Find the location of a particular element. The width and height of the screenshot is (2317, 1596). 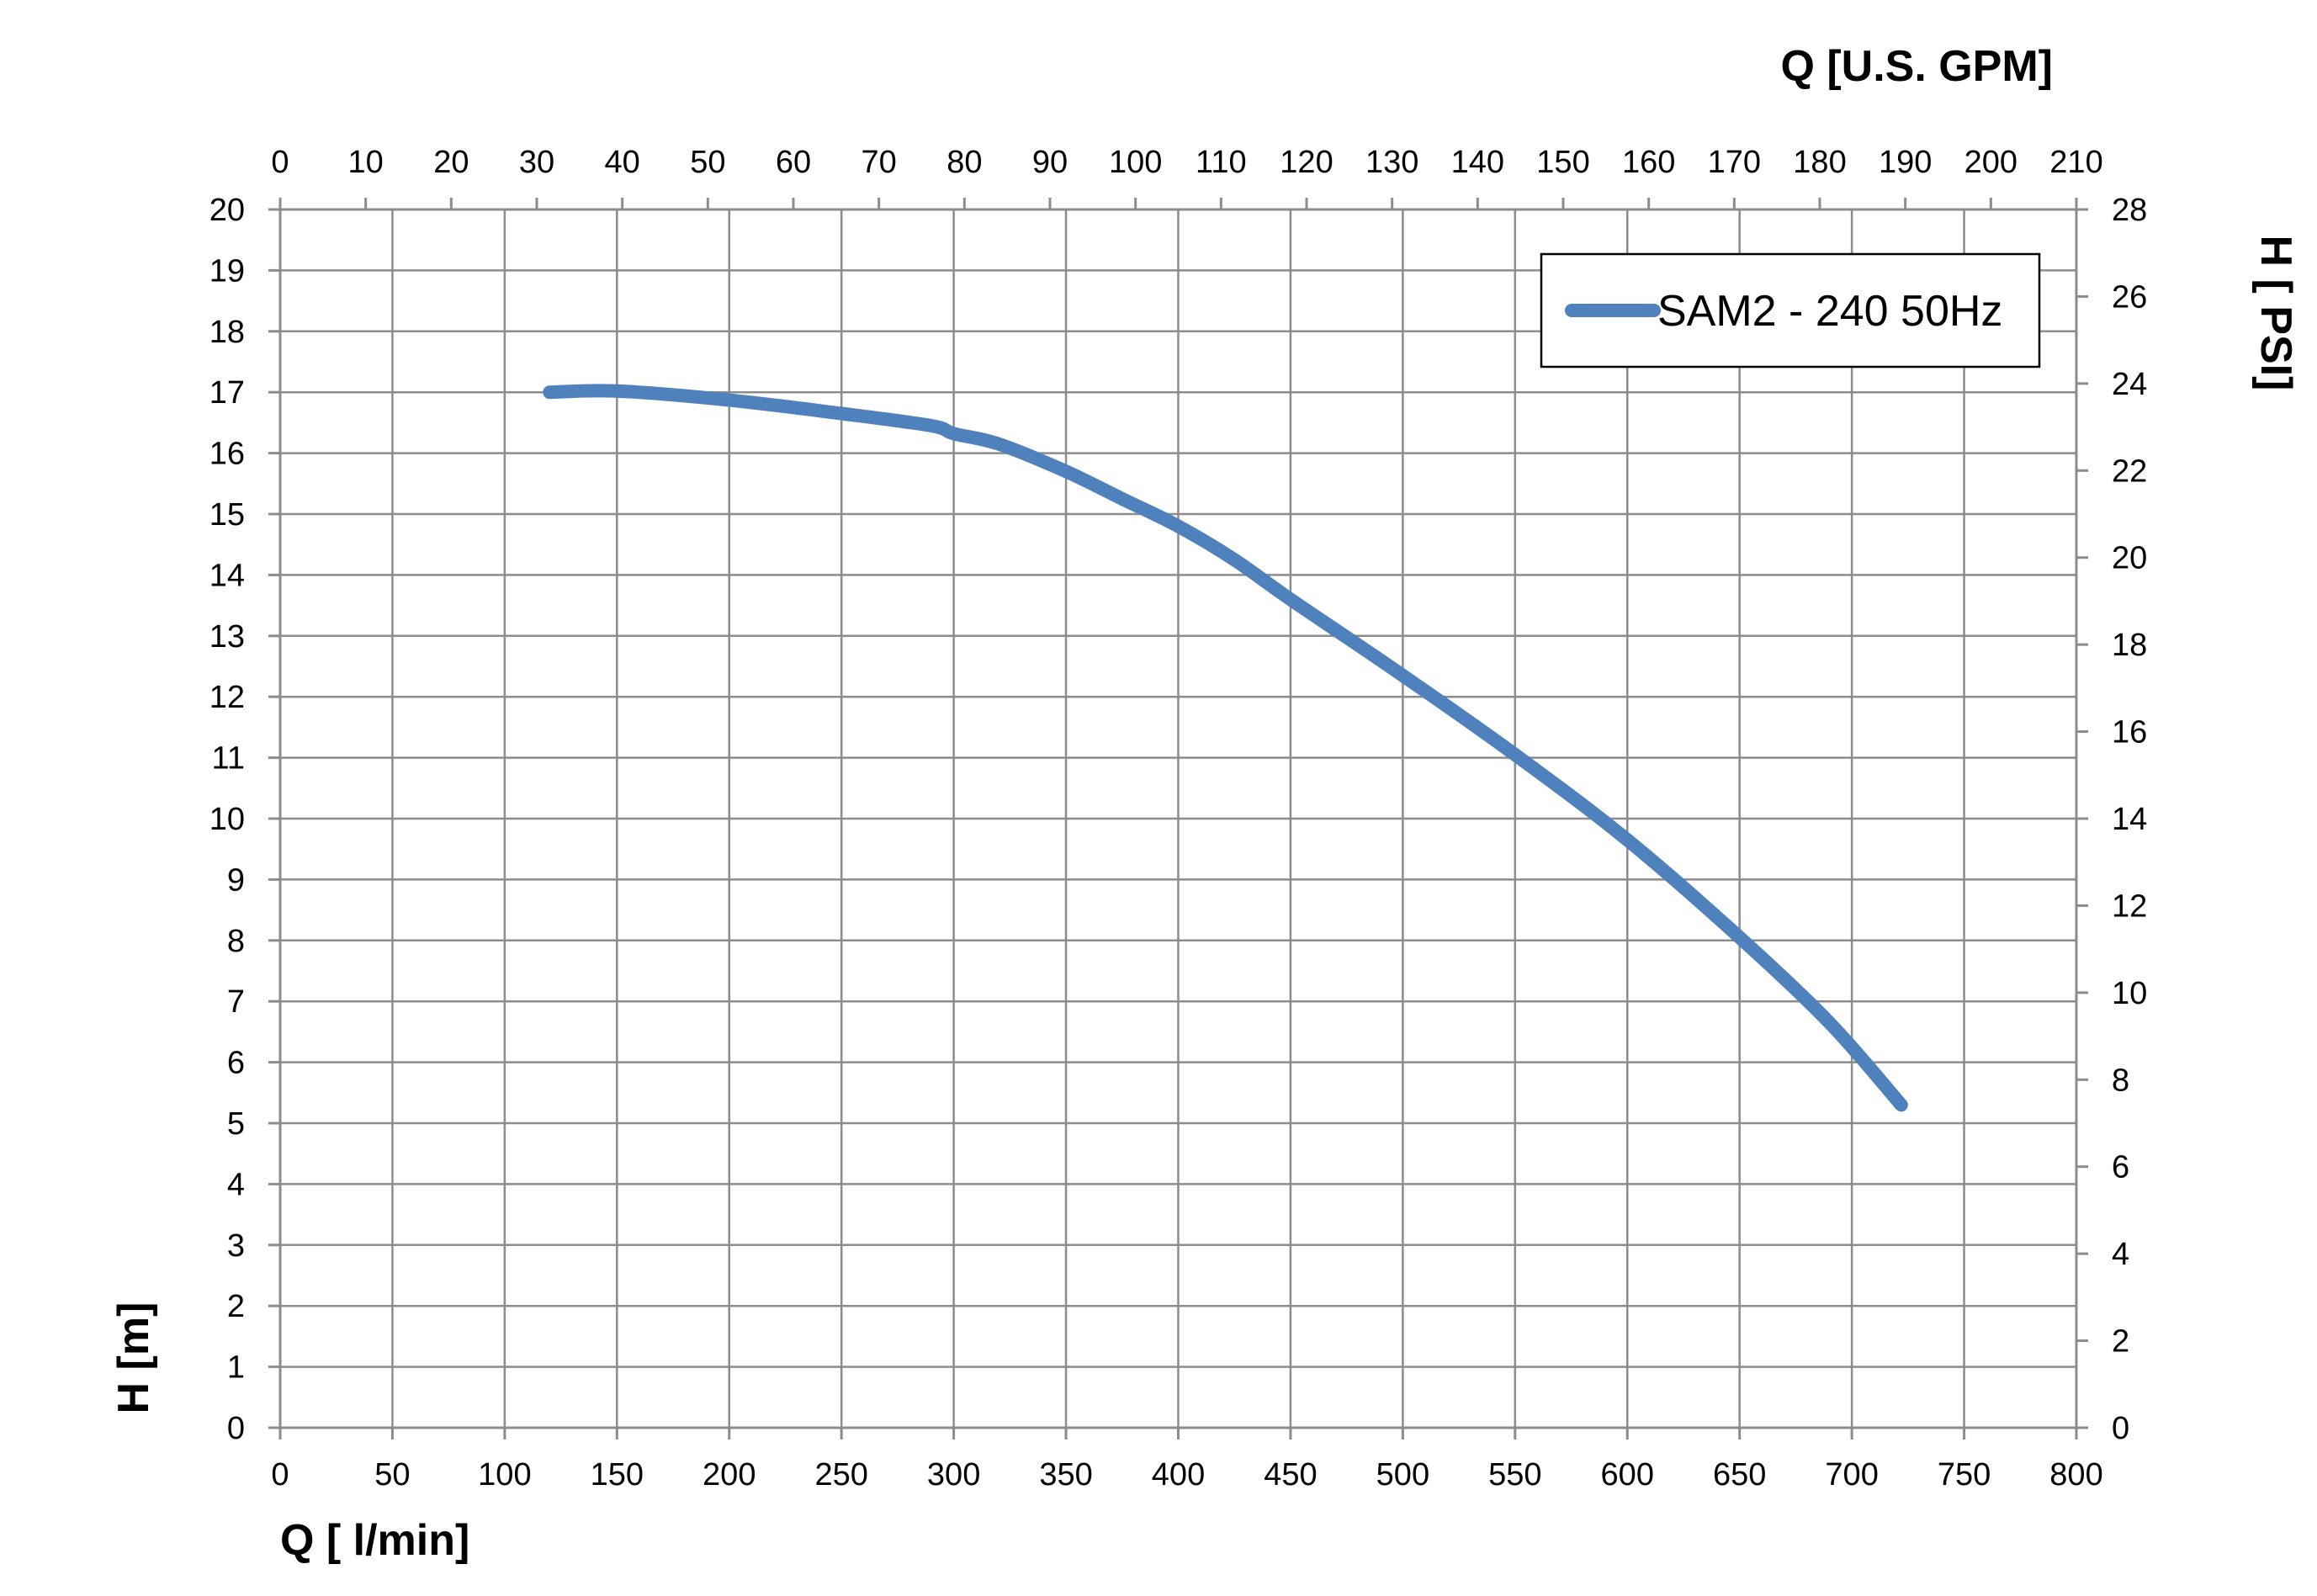

x2-tick-label: 80 is located at coordinates (964, 162).